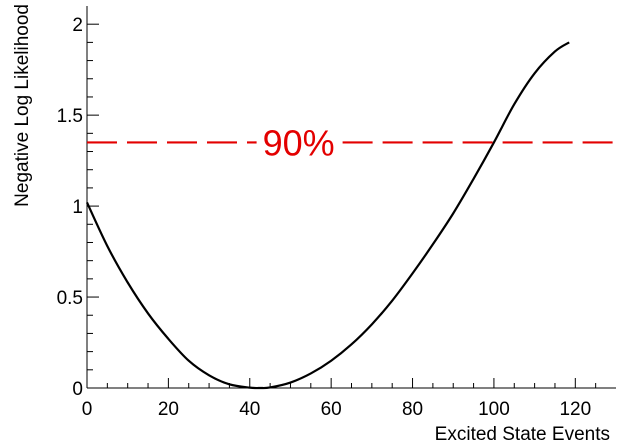  What do you see at coordinates (22, 105) in the screenshot?
I see `y-axis-title: Negative Log Likelihood` at bounding box center [22, 105].